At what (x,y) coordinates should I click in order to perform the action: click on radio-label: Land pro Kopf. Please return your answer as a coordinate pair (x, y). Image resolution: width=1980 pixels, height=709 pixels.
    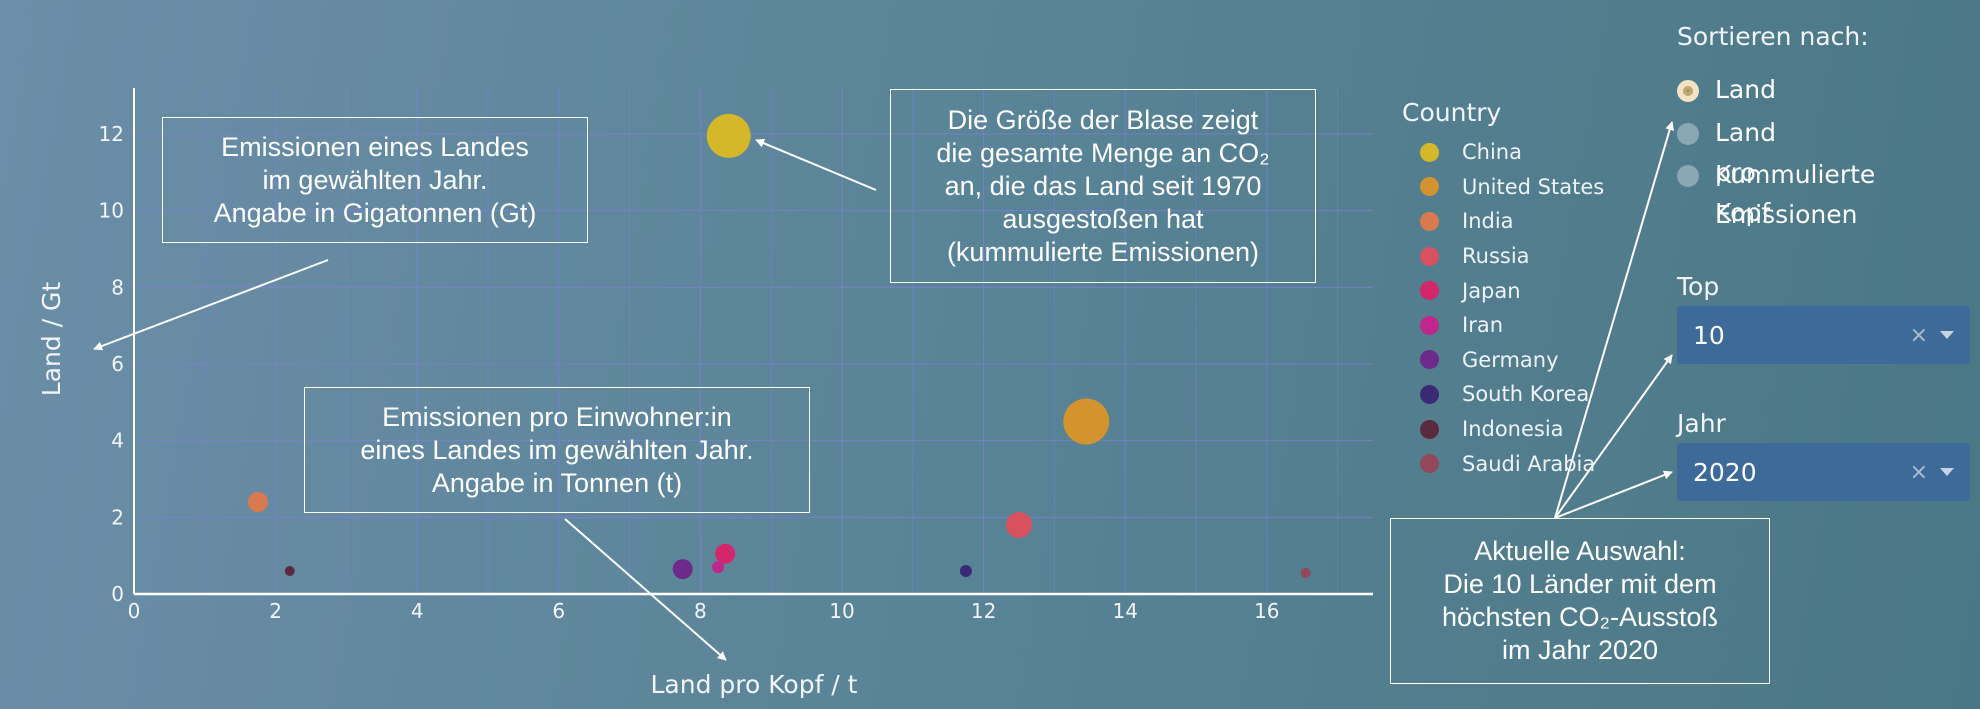
    Looking at the image, I should click on (1745, 172).